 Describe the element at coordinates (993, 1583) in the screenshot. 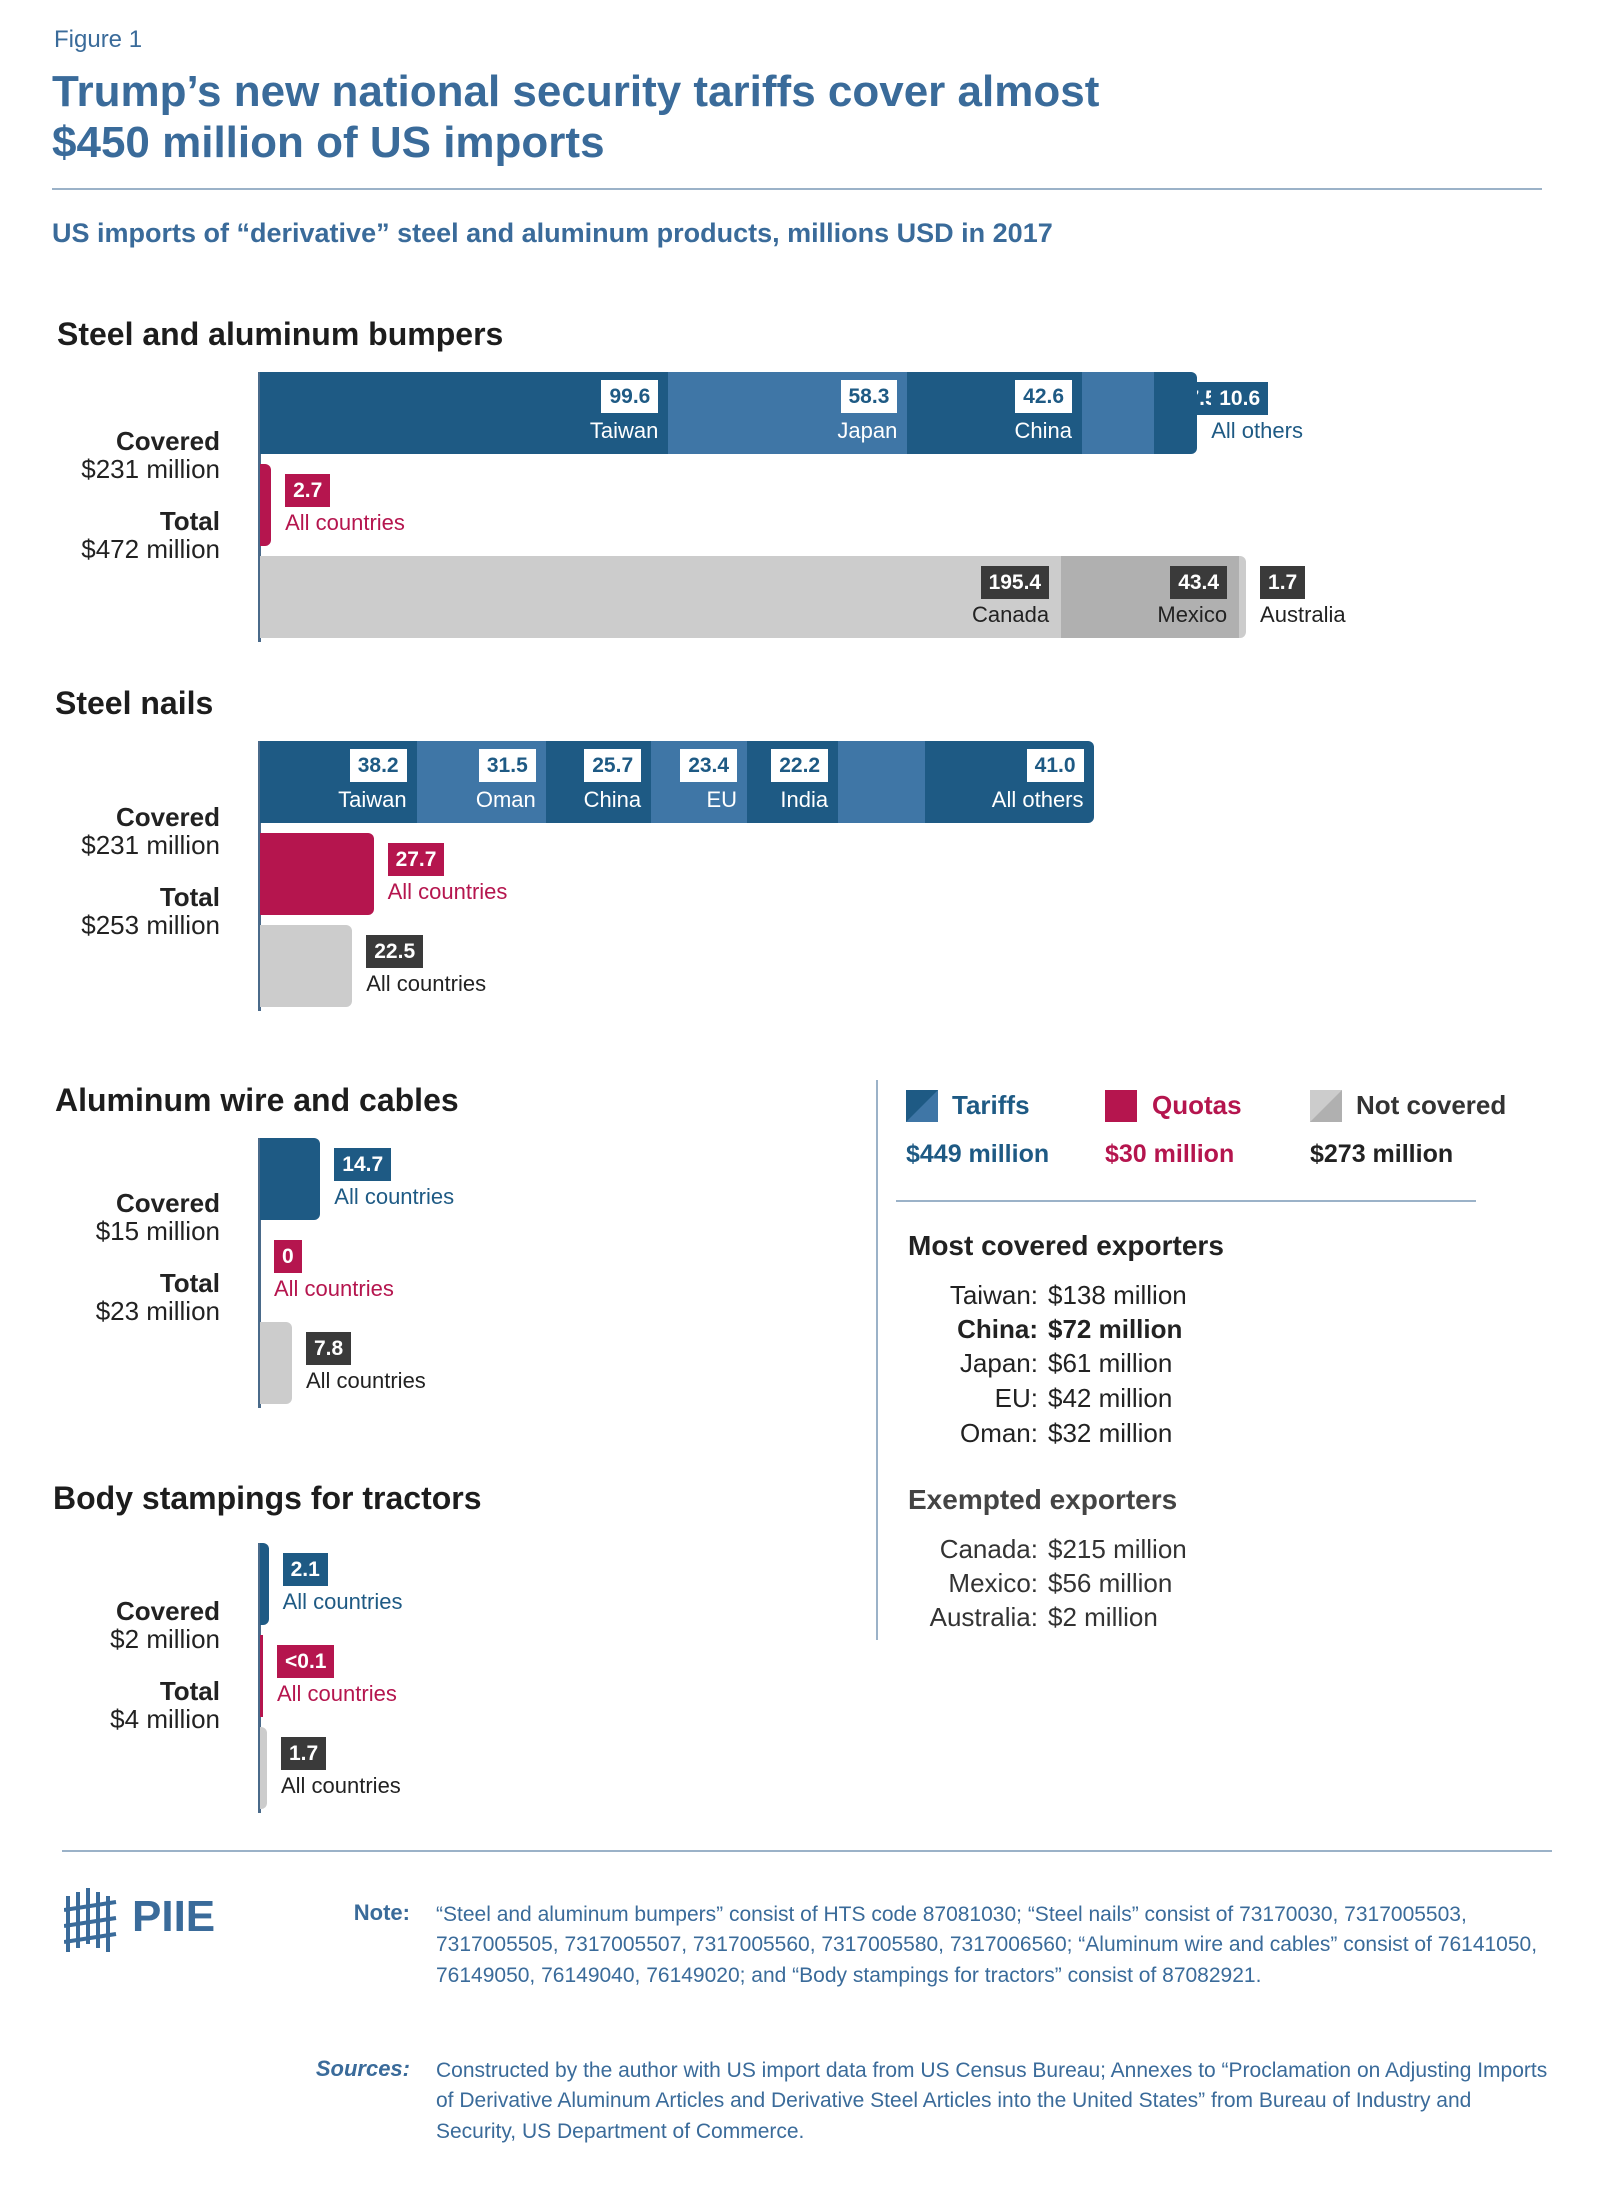

I see `country: Mexico:` at that location.